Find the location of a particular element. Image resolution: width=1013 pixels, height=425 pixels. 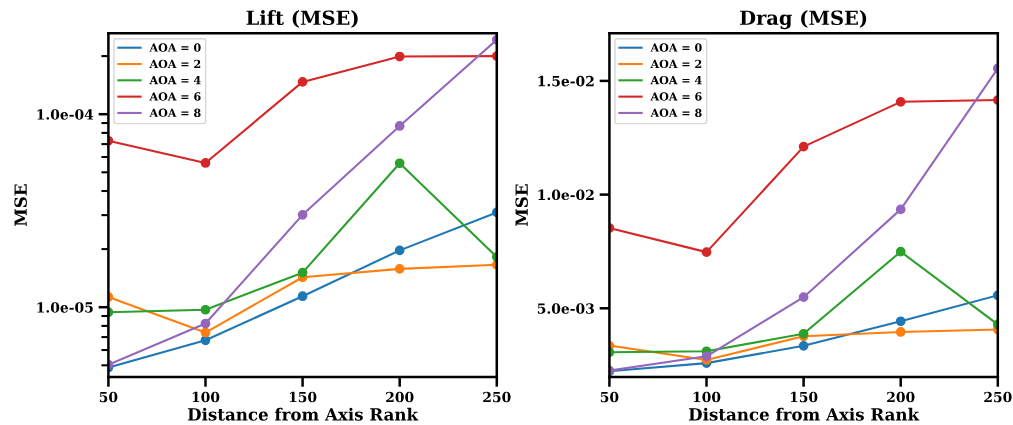

y-tick-label: 1.0e-02 is located at coordinates (566, 195).